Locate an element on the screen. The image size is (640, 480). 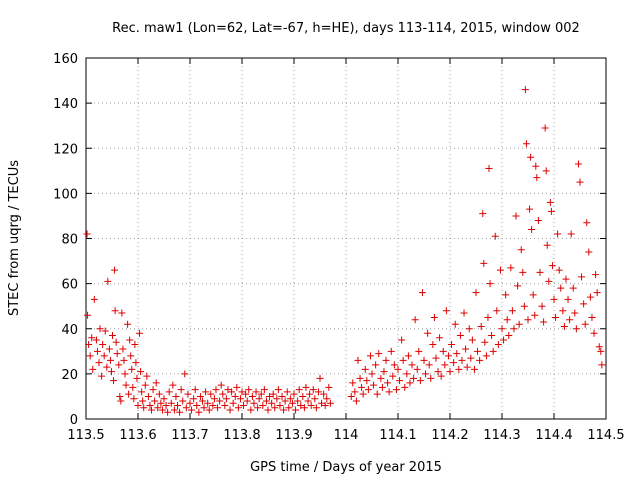
y-tick-label: 80 is located at coordinates (69, 240).